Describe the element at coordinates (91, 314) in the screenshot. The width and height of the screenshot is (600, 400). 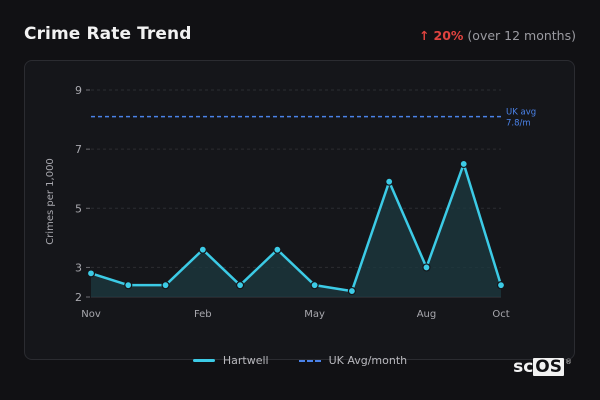
I see `x-tick-label: Nov` at that location.